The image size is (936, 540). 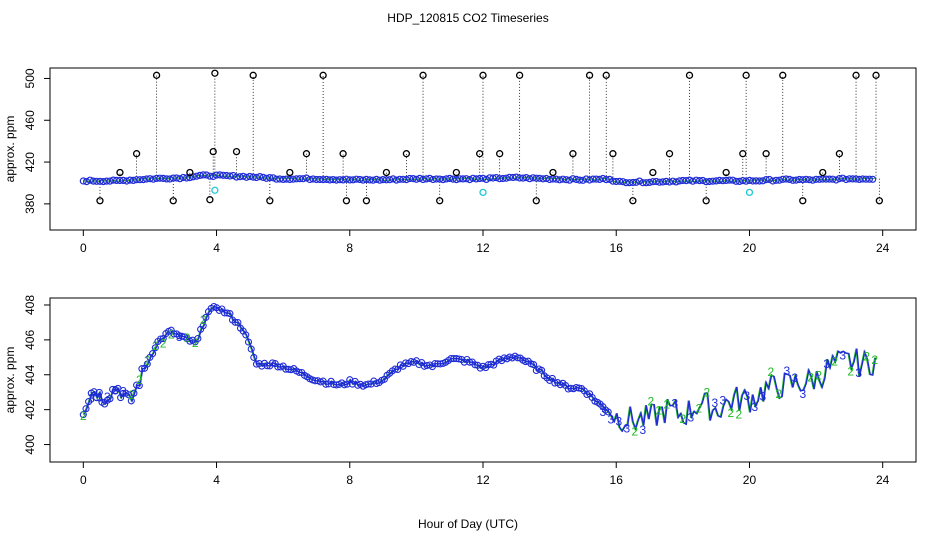 I want to click on x-tick-label: 20, so click(x=750, y=248).